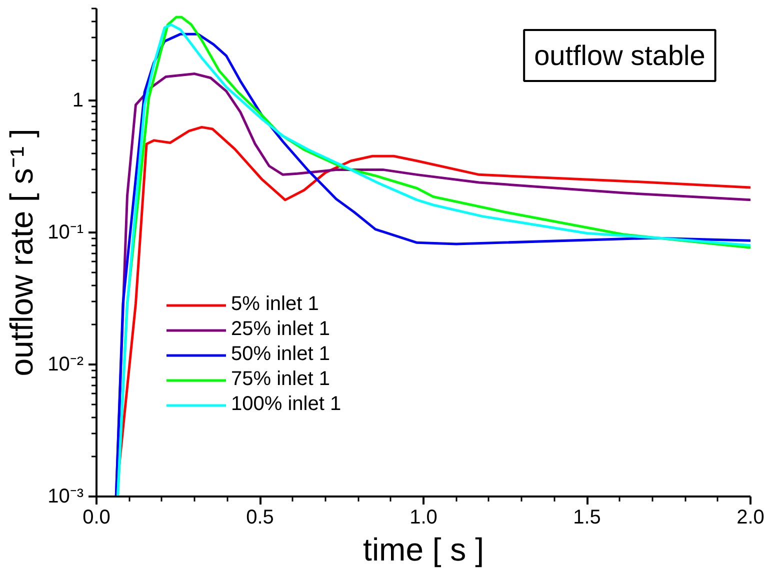 Image resolution: width=772 pixels, height=570 pixels. I want to click on y-tick-label: 1, so click(78, 101).